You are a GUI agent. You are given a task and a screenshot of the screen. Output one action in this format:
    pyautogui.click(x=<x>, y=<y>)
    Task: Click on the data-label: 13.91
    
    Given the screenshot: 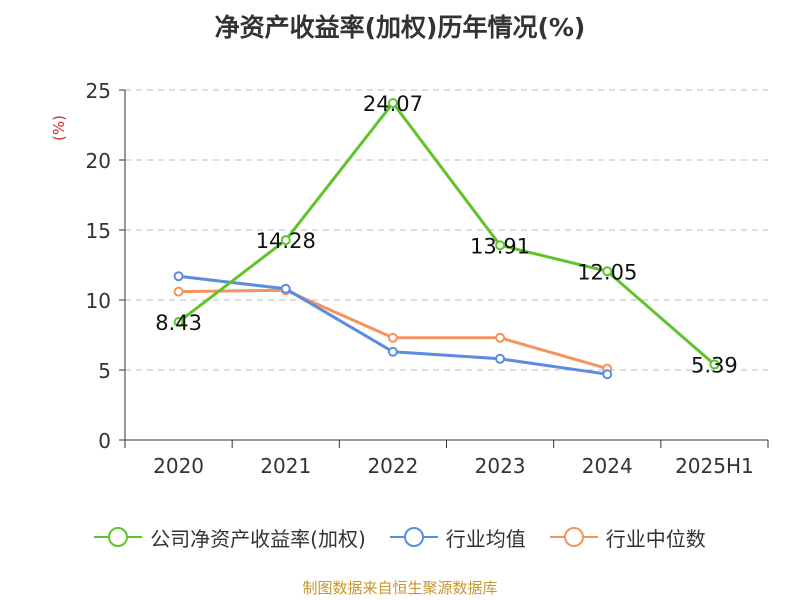 What is the action you would take?
    pyautogui.click(x=500, y=246)
    